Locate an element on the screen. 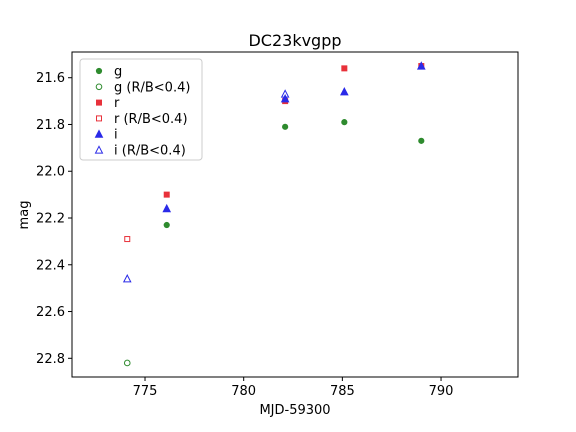  y-tick-label: 22.2 is located at coordinates (50, 219).